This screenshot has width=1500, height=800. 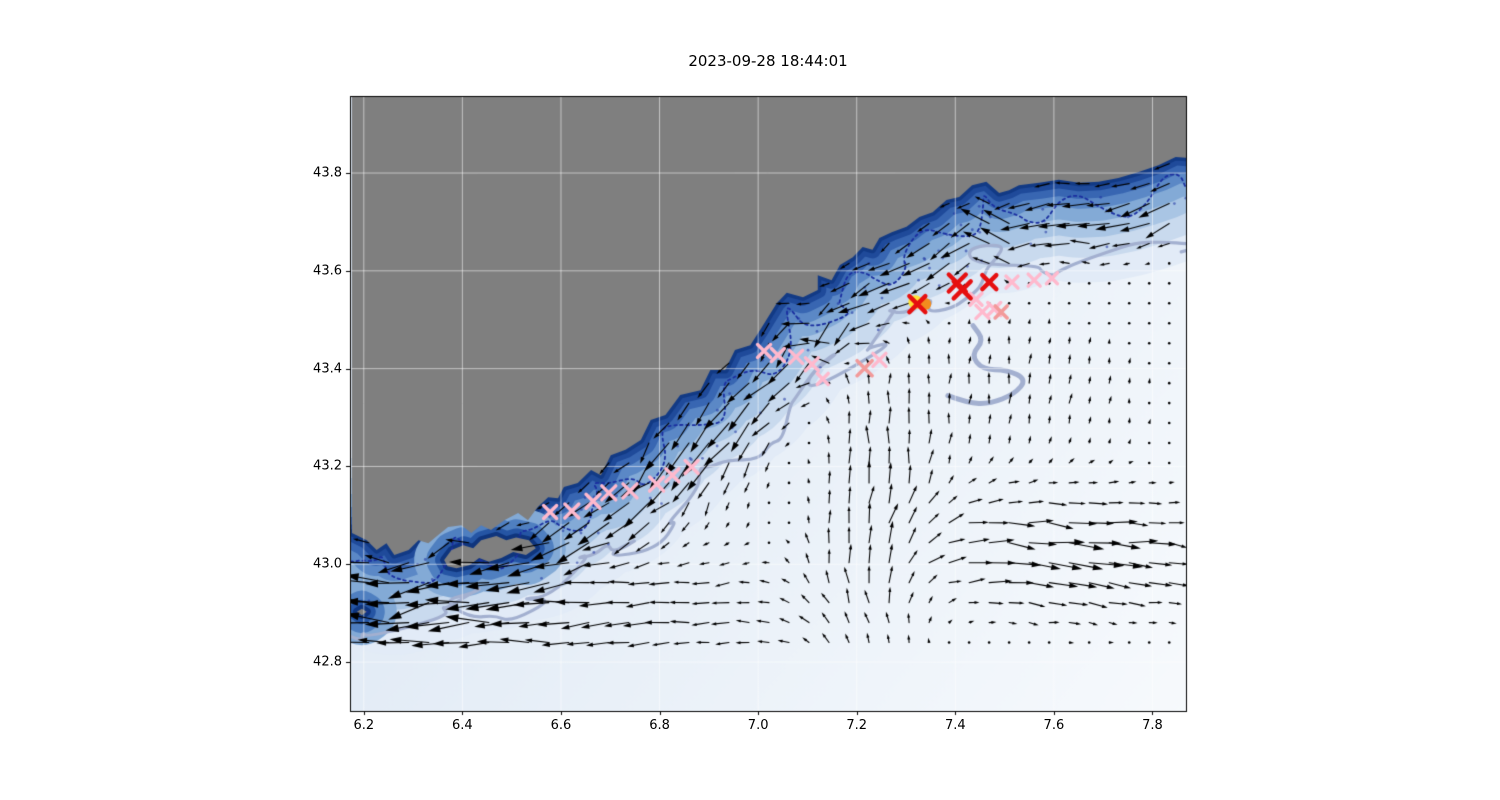 I want to click on x-tick-label: 6.6, so click(x=561, y=725).